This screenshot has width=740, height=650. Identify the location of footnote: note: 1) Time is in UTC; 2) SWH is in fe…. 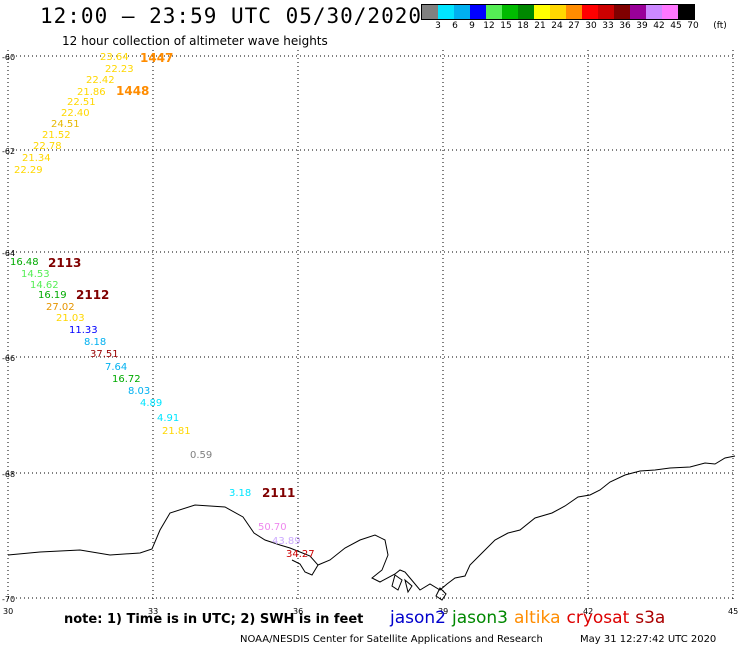
(214, 619).